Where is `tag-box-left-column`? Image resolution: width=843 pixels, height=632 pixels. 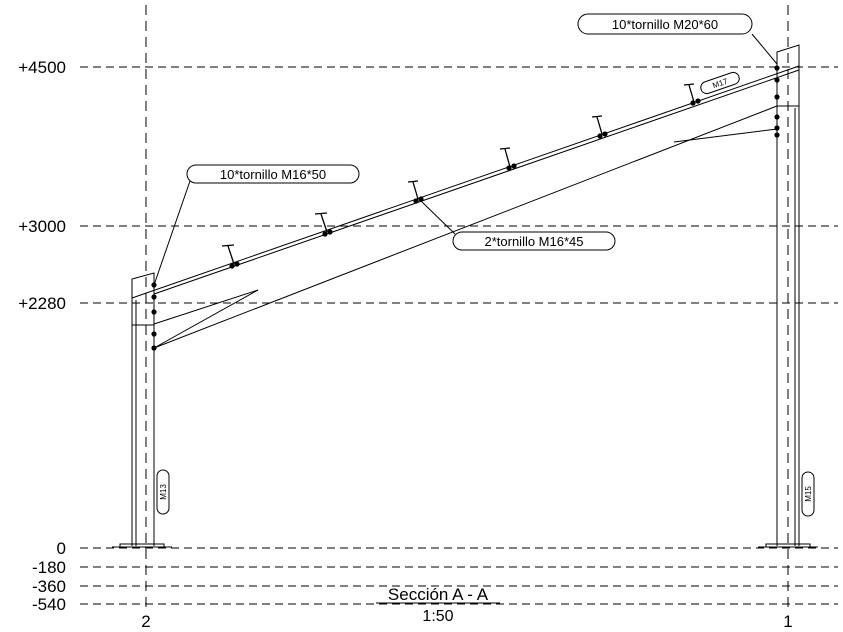 tag-box-left-column is located at coordinates (163, 492).